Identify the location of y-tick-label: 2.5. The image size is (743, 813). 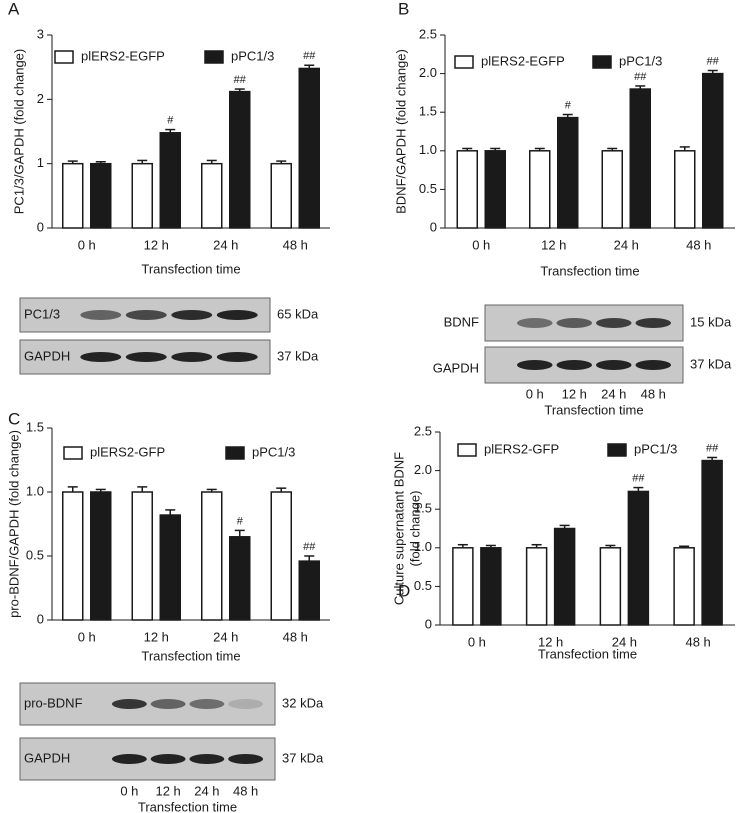
(423, 430).